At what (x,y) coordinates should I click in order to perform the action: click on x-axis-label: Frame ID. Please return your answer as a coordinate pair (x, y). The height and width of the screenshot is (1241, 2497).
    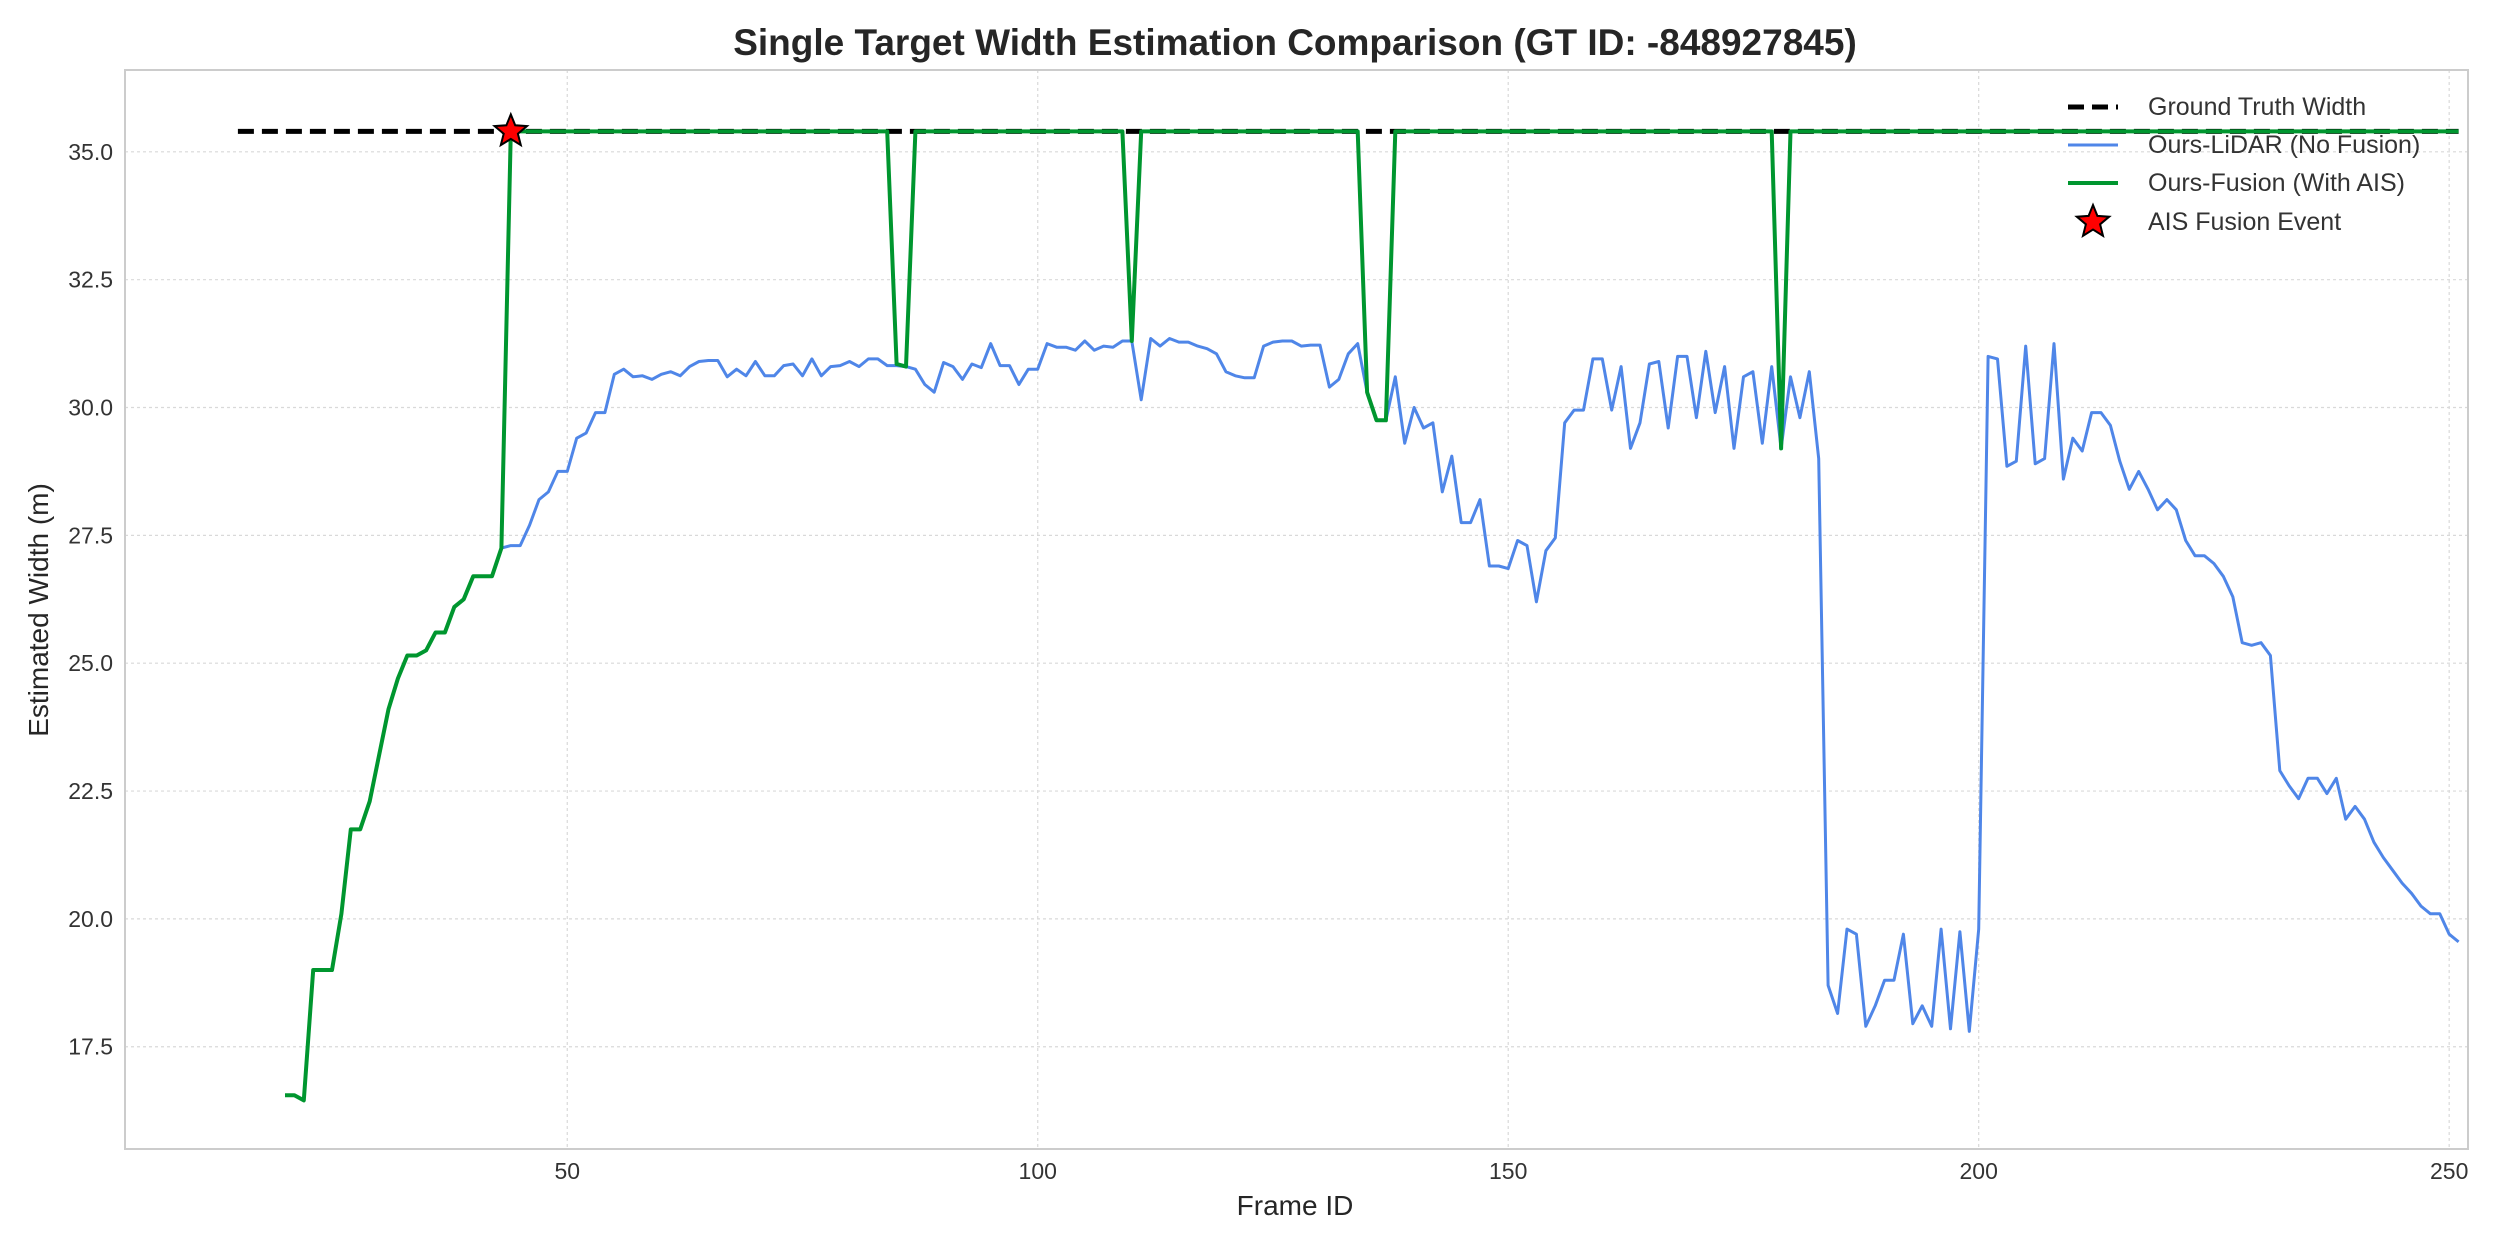
    Looking at the image, I should click on (1295, 1205).